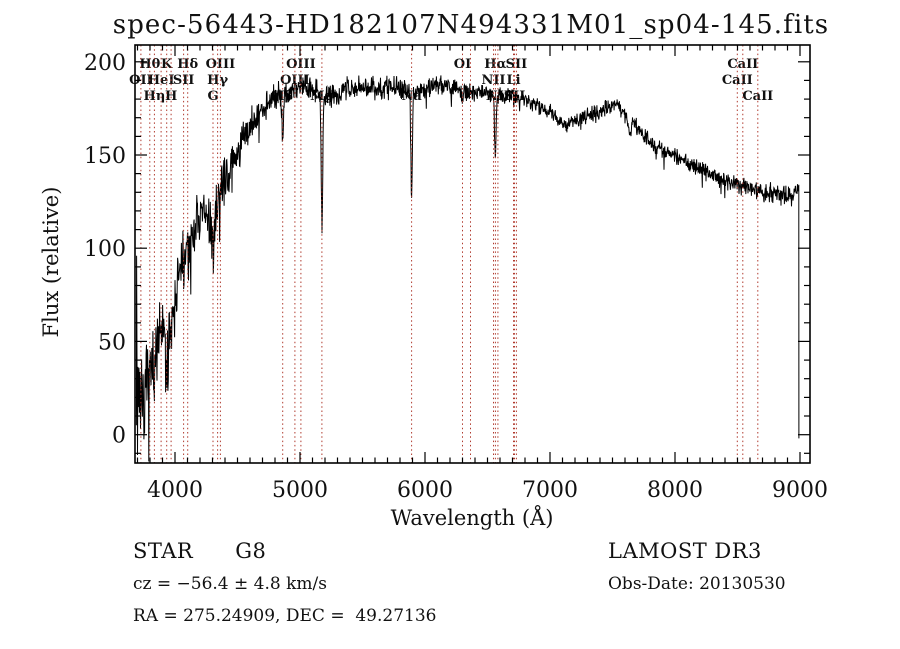  Describe the element at coordinates (119, 436) in the screenshot. I see `y-tick-label: 0` at that location.